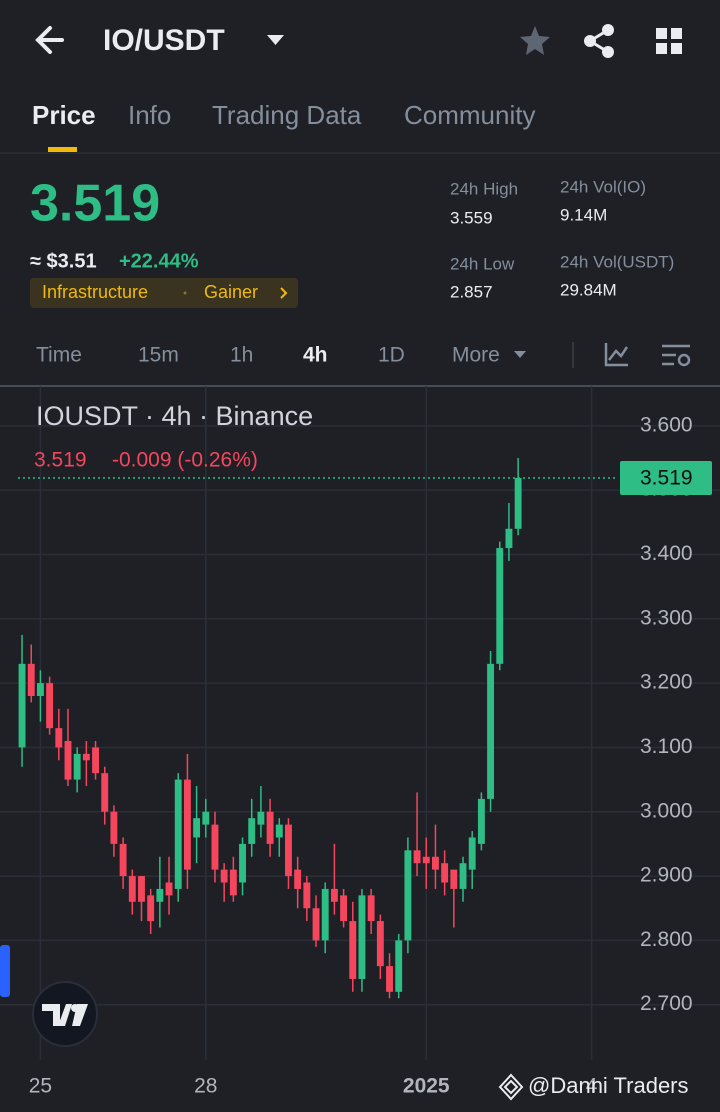 Image resolution: width=720 pixels, height=1112 pixels. I want to click on stat-label: 24h Low, so click(482, 263).